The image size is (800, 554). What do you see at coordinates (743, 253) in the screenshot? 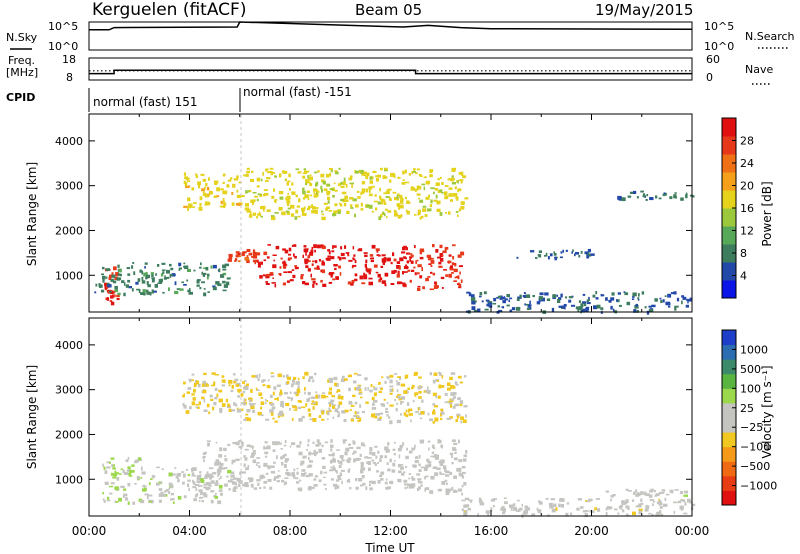
I see `power-colorbar-tick-label: 8` at bounding box center [743, 253].